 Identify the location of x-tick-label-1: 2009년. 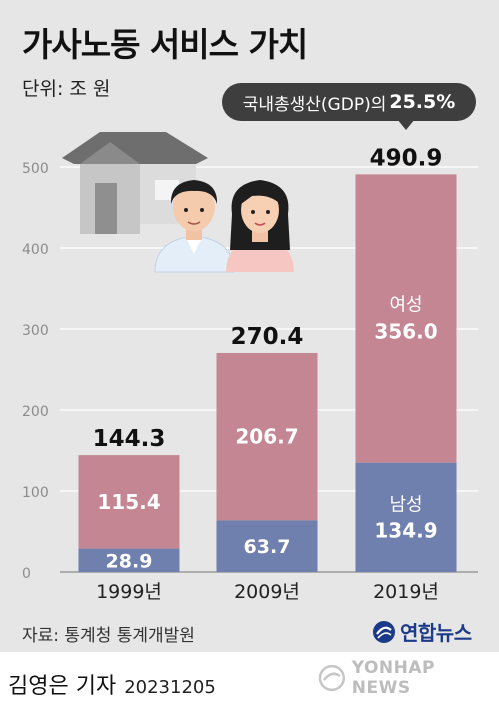
(267, 592).